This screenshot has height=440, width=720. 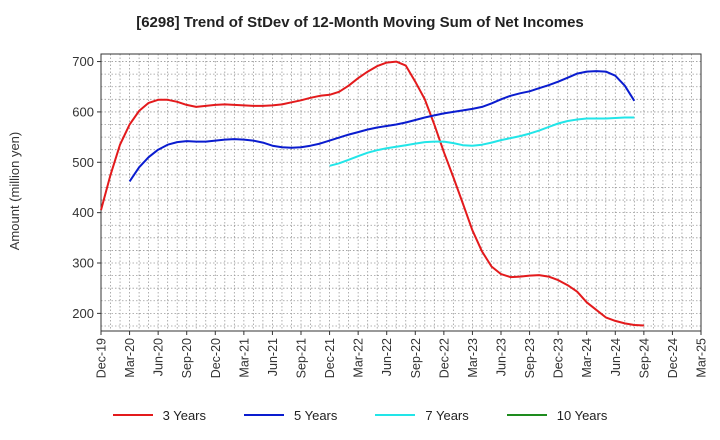 What do you see at coordinates (587, 358) in the screenshot?
I see `x-tick-label: Mar-24` at bounding box center [587, 358].